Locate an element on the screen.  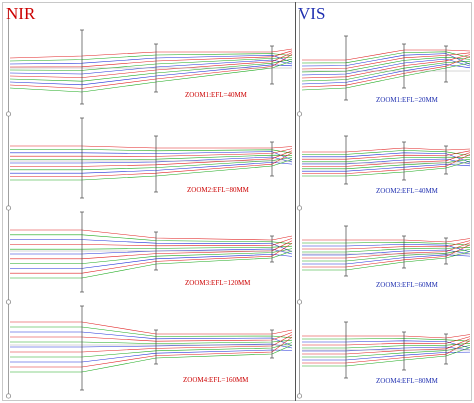
nir-zoom4-label: ZOOM4:EFL=160MM is located at coordinates (216, 380).